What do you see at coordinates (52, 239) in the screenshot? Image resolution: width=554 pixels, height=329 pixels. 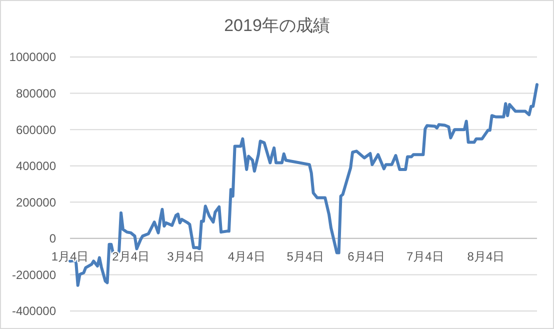 I see `y-tick-label: 0` at bounding box center [52, 239].